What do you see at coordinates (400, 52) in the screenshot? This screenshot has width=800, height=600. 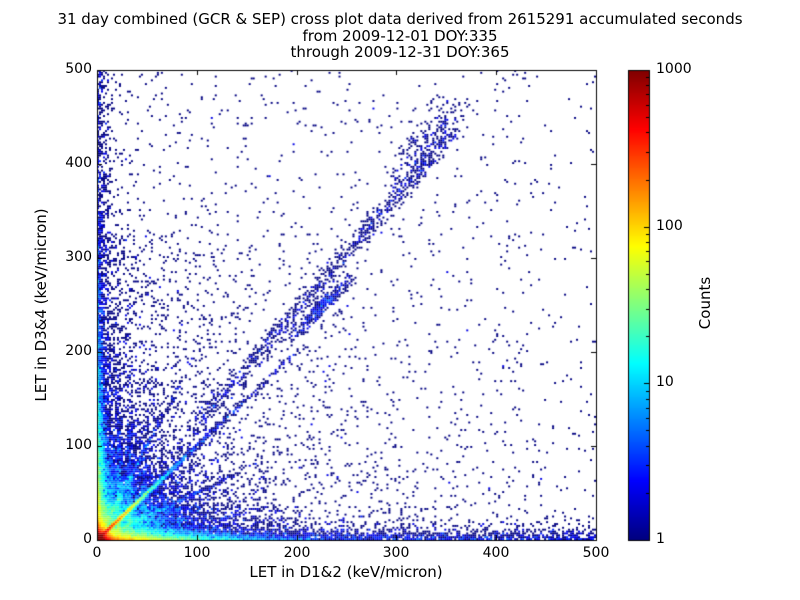 I see `figure-title-line3: through 2009-12-31 DOY:365` at bounding box center [400, 52].